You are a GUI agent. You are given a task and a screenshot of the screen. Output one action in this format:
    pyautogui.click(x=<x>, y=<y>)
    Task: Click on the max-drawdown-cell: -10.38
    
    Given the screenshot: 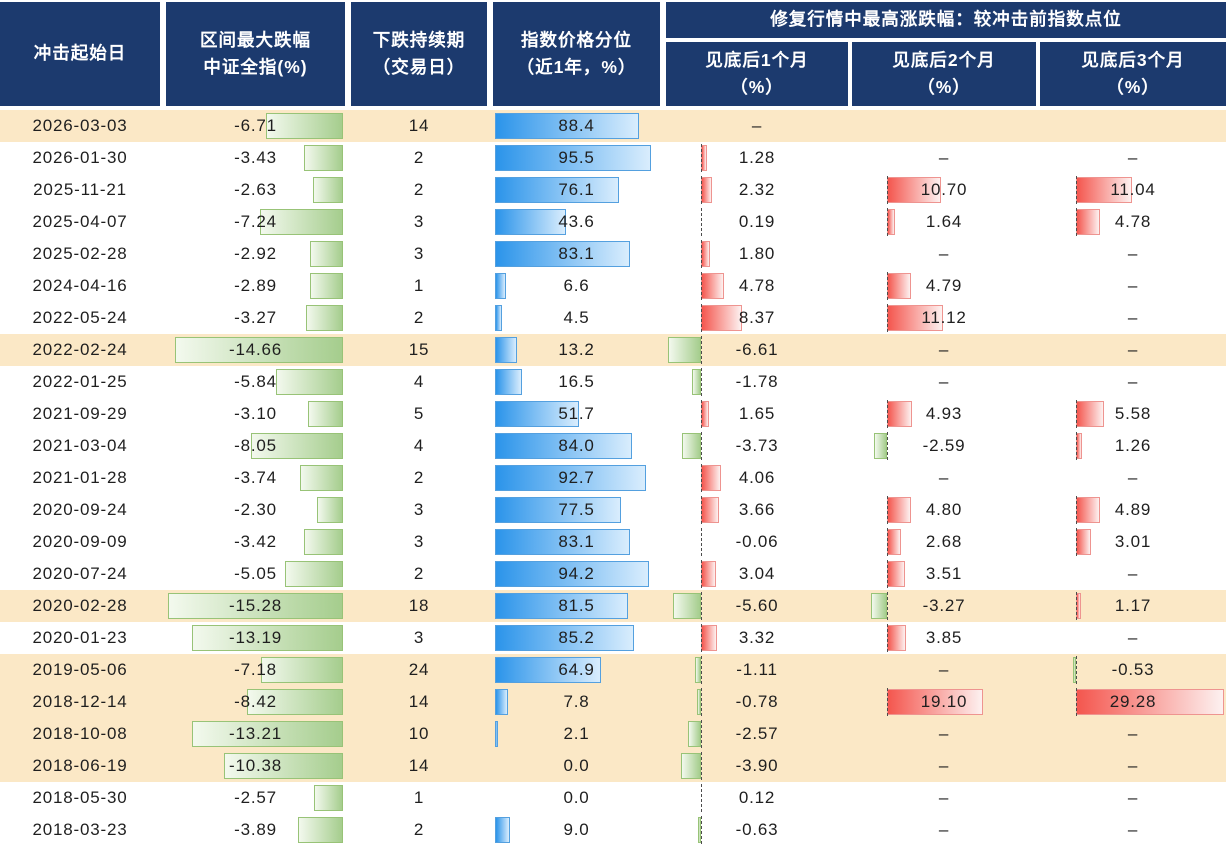 What is the action you would take?
    pyautogui.click(x=255, y=766)
    